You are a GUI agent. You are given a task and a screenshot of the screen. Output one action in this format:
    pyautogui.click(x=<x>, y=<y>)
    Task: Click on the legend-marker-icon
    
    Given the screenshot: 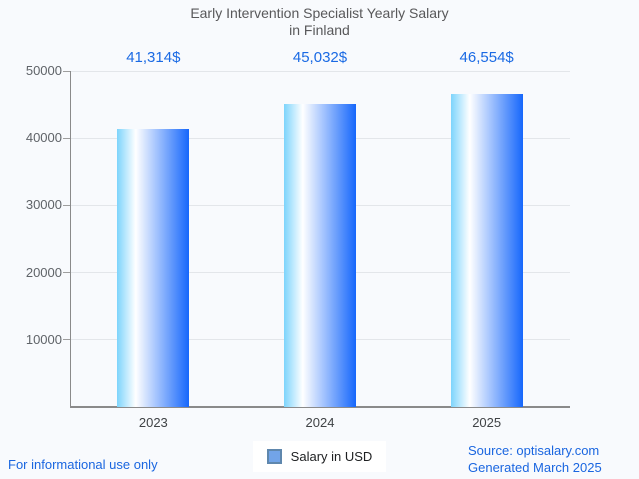 What is the action you would take?
    pyautogui.click(x=274, y=456)
    